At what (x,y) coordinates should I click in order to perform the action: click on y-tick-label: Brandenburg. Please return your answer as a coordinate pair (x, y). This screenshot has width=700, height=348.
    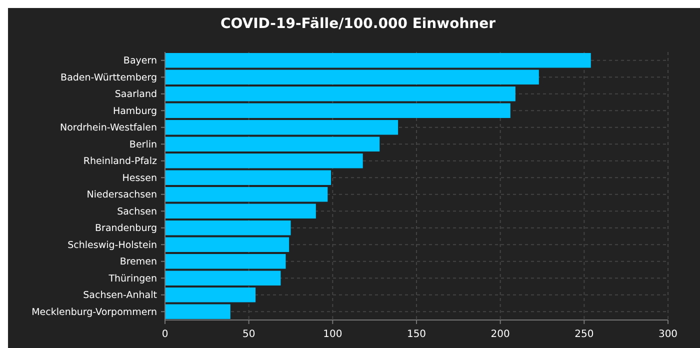
    Looking at the image, I should click on (126, 228).